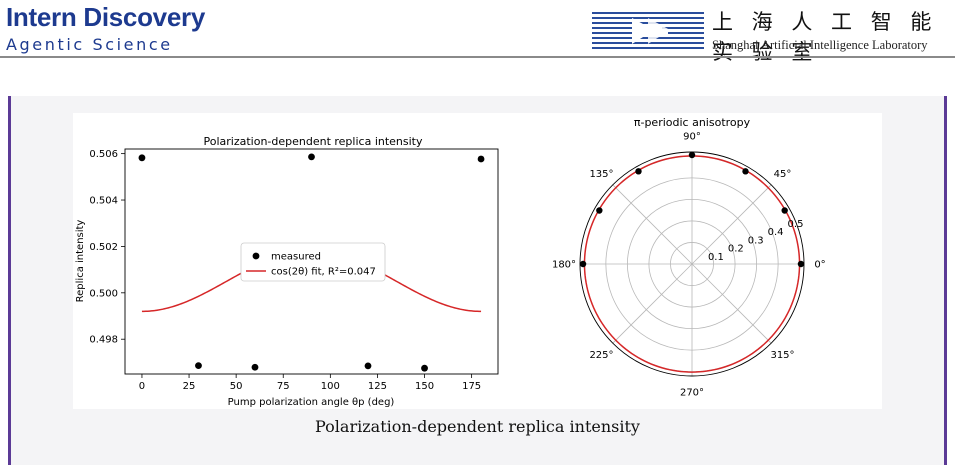 The height and width of the screenshot is (465, 955). Describe the element at coordinates (189, 386) in the screenshot. I see `x-tick-label: 25` at that location.